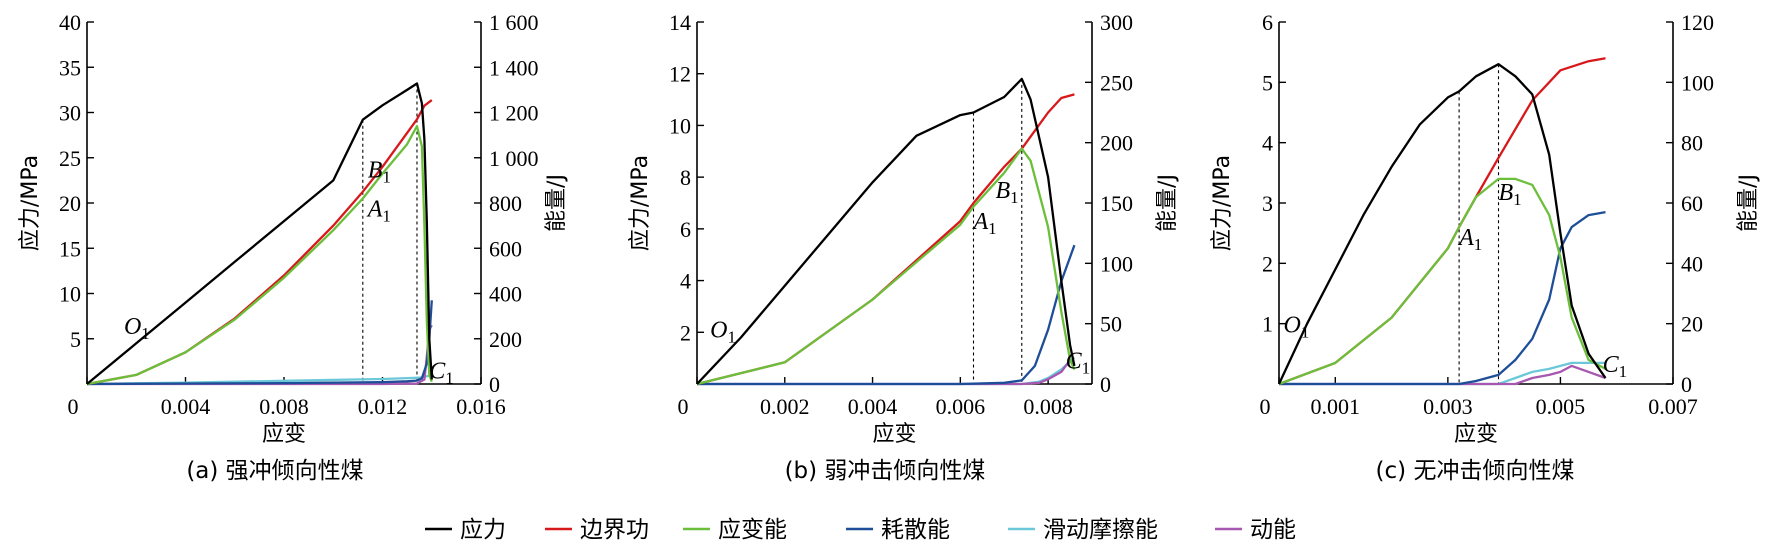  Describe the element at coordinates (1267, 324) in the screenshot. I see `y-tick-label: 1` at that location.